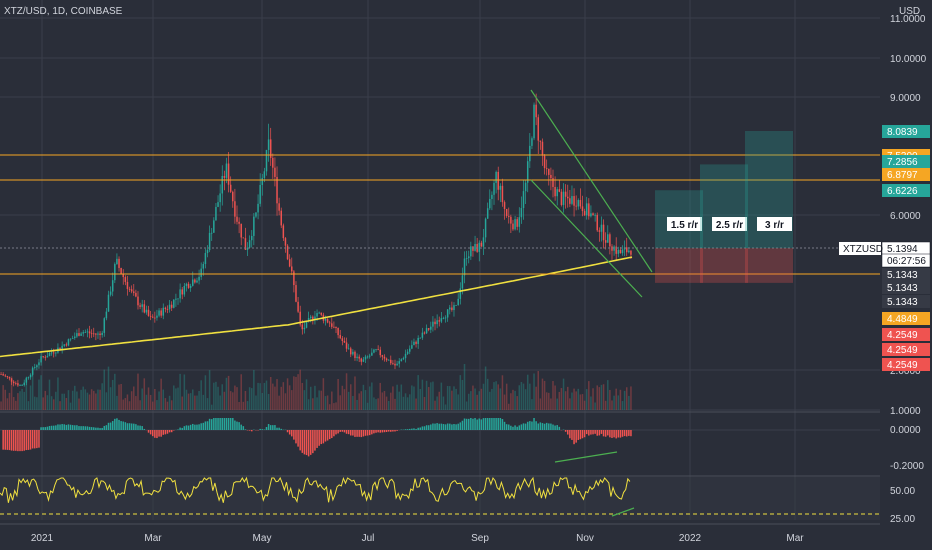 This screenshot has height=550, width=932. I want to click on risk-reward-boxes: 1.5 r/r 2.5 r/r 3 r/r, so click(724, 207).